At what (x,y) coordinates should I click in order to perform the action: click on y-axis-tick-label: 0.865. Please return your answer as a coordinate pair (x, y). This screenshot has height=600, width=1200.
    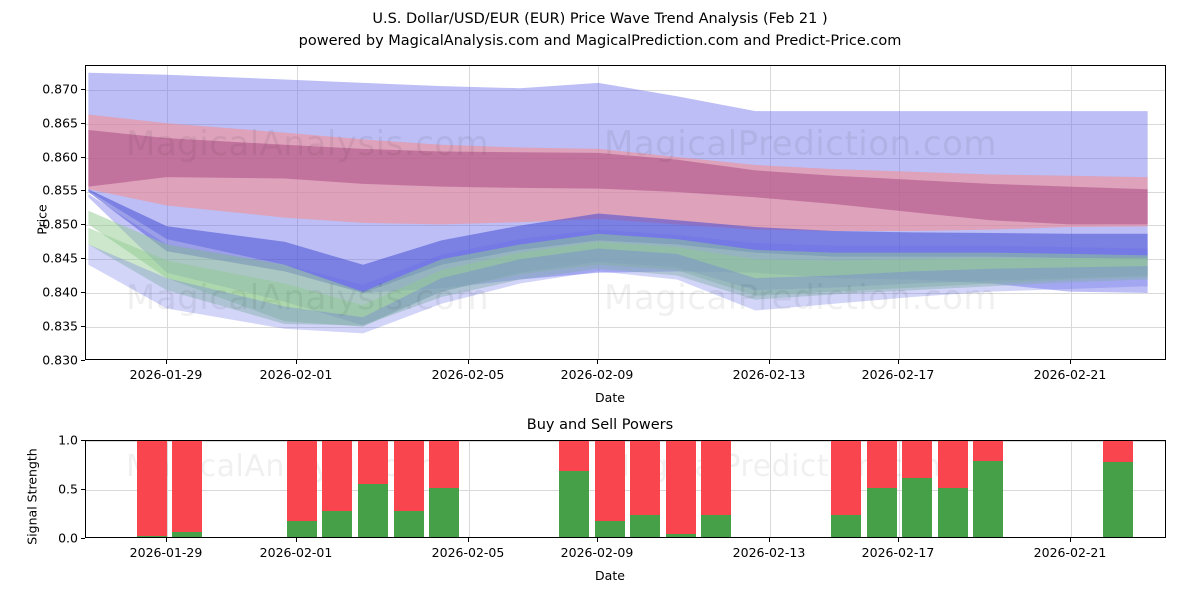
    Looking at the image, I should click on (60, 123).